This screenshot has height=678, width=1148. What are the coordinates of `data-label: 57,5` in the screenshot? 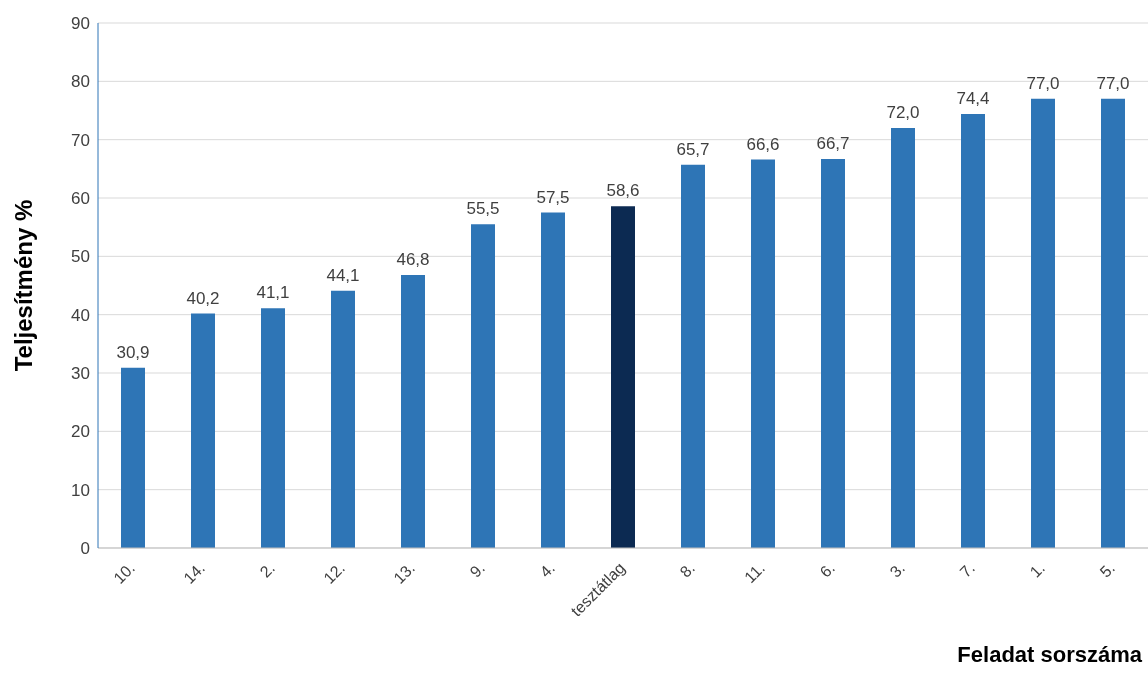 It's located at (553, 197).